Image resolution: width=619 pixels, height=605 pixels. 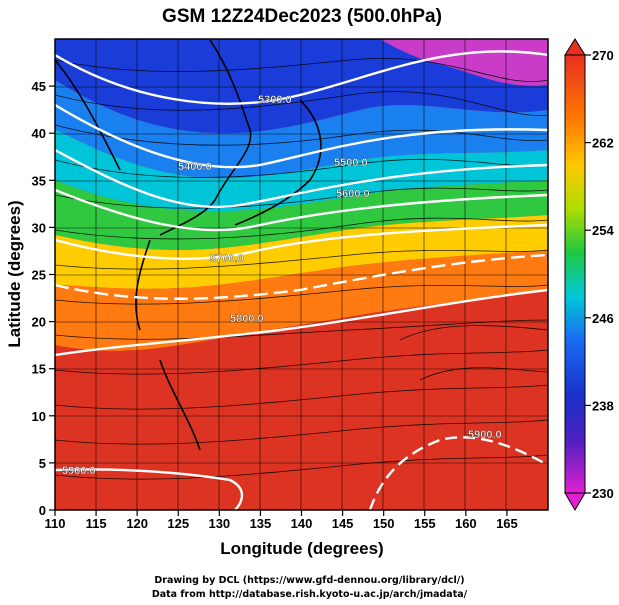 I want to click on x-tick-label: 140, so click(x=302, y=523).